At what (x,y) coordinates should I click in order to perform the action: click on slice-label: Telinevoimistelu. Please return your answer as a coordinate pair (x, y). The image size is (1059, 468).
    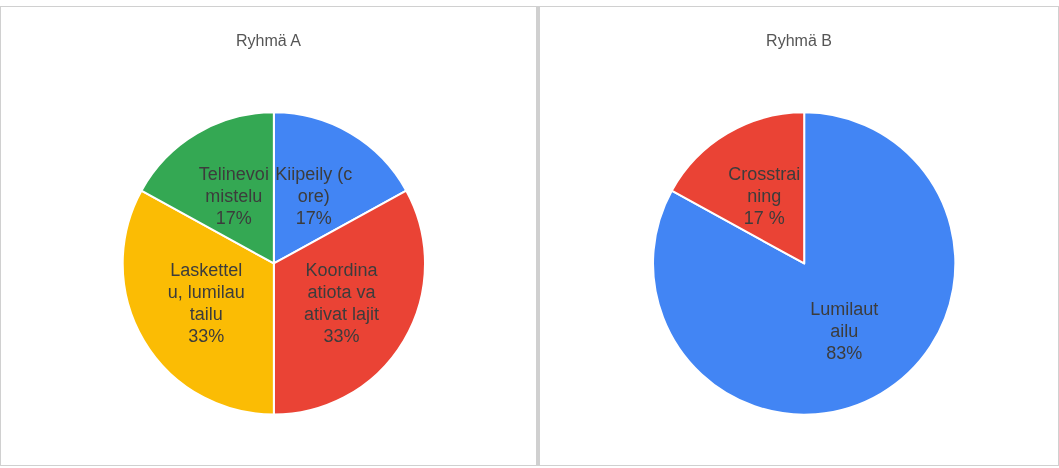
    Looking at the image, I should click on (233, 184).